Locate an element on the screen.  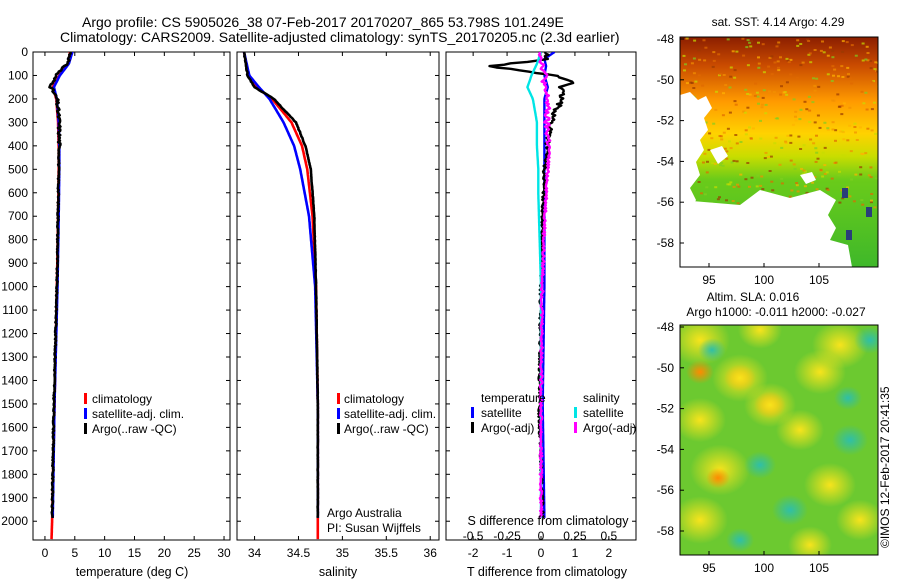
x-tick-label: -2 is located at coordinates (473, 553).